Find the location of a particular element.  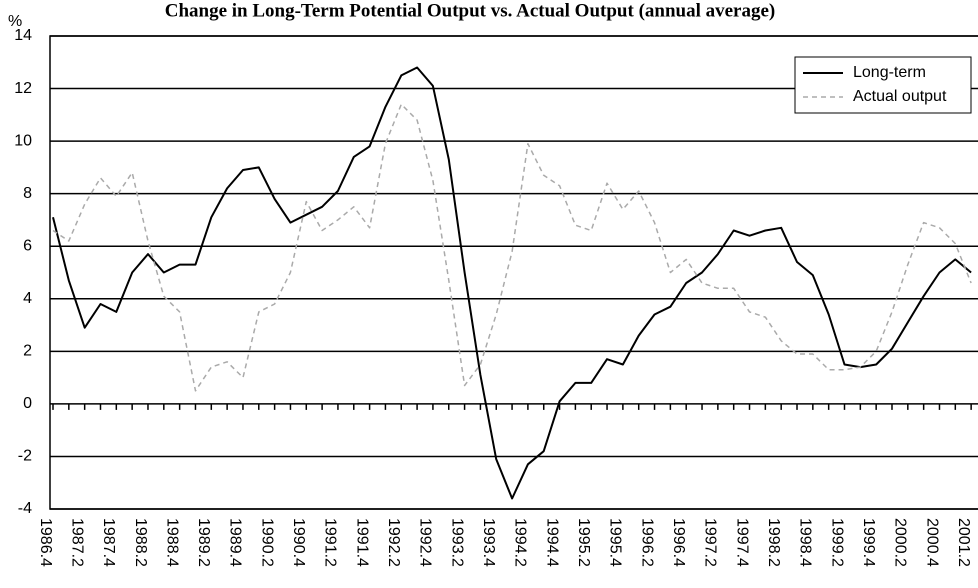

x-tick-label: 1988.2 is located at coordinates (140, 542).